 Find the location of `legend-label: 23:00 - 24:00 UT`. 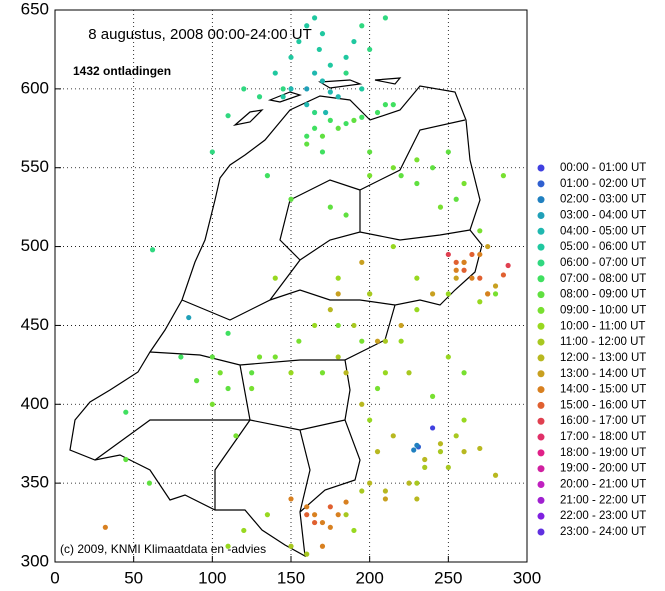

legend-label: 23:00 - 24:00 UT is located at coordinates (603, 532).